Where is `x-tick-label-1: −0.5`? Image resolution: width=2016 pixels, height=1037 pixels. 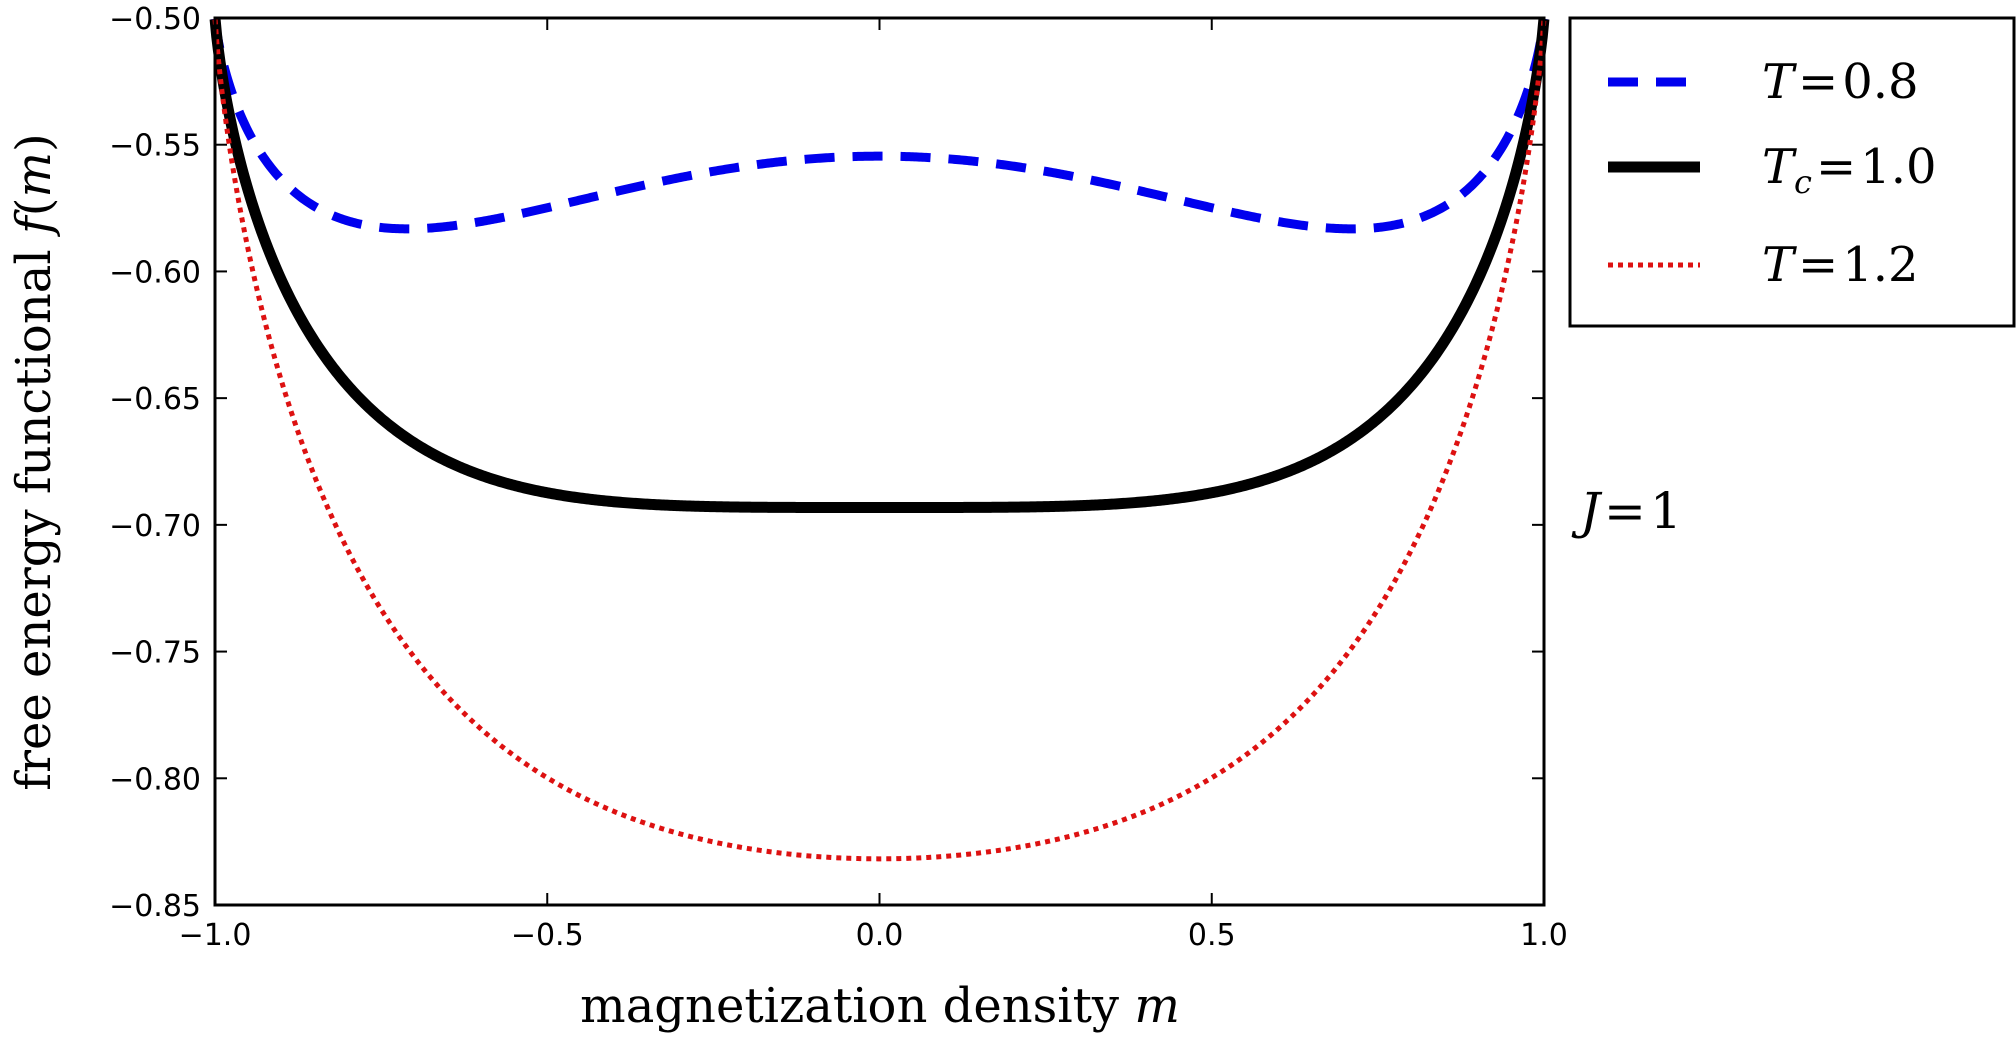
x-tick-label-1: −0.5 is located at coordinates (547, 935).